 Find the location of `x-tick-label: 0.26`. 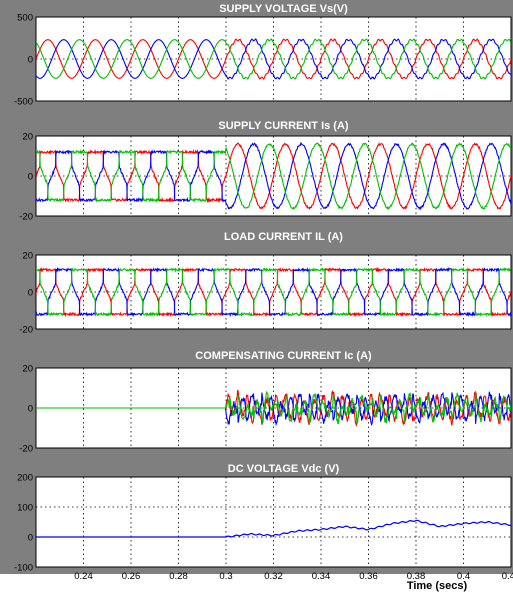

x-tick-label: 0.26 is located at coordinates (131, 576).